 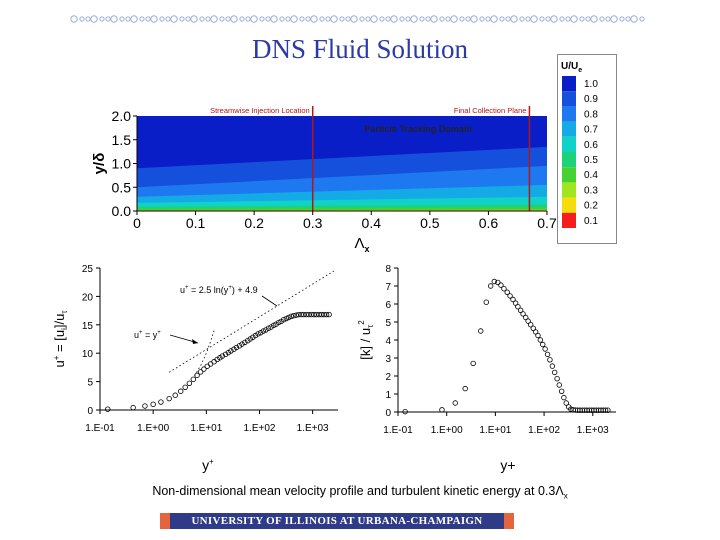 I want to click on log-law-annotation: u+ = 2.5 ln(y+) + 4.9, so click(x=219, y=290).